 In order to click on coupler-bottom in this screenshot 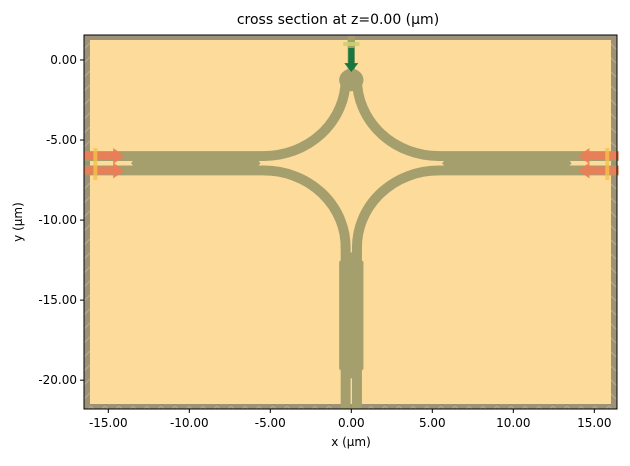, I will do `click(351, 315)`.